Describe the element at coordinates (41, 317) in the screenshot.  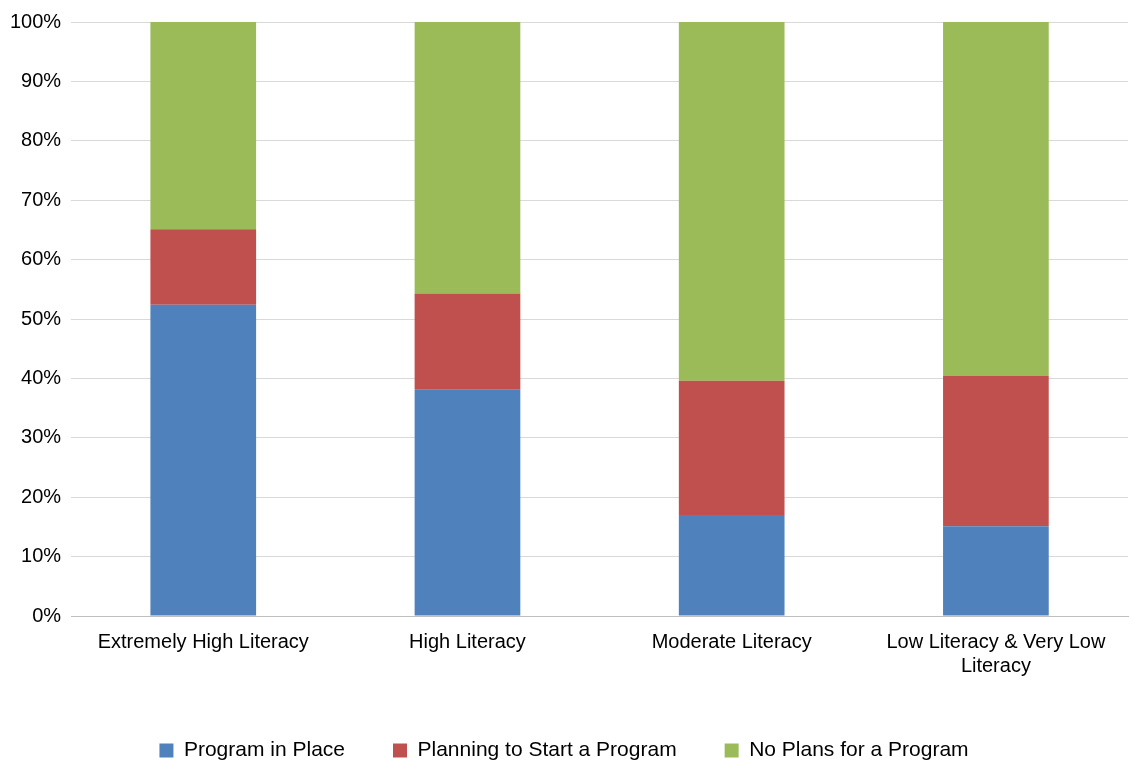
I see `y-tick-label: 50%` at that location.